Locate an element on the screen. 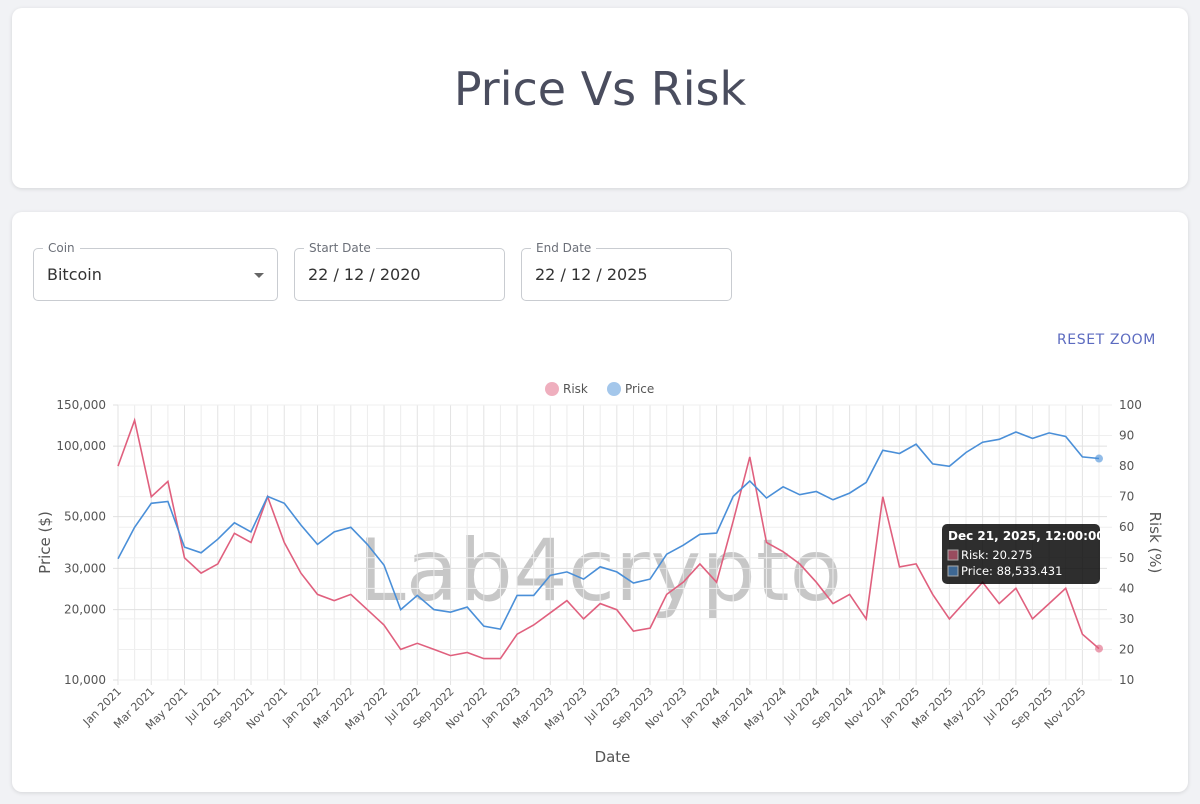  field-label: Coin is located at coordinates (61, 248).